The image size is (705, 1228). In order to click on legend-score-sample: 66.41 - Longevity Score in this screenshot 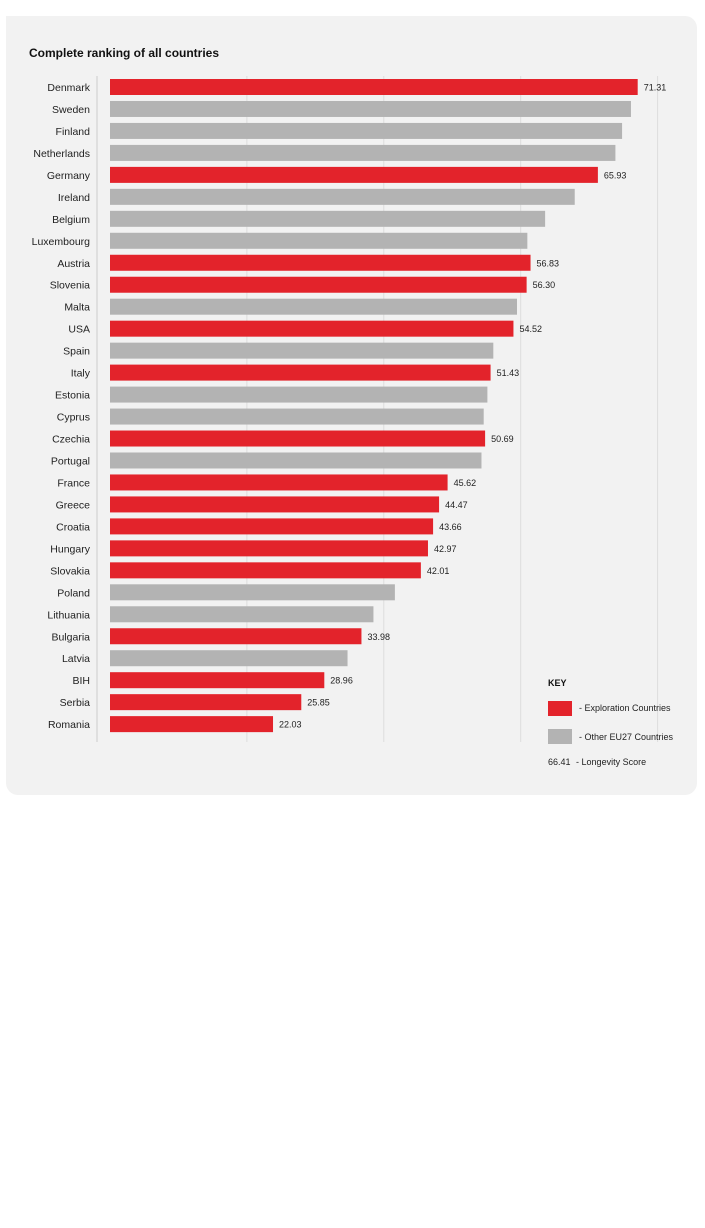, I will do `click(597, 762)`.